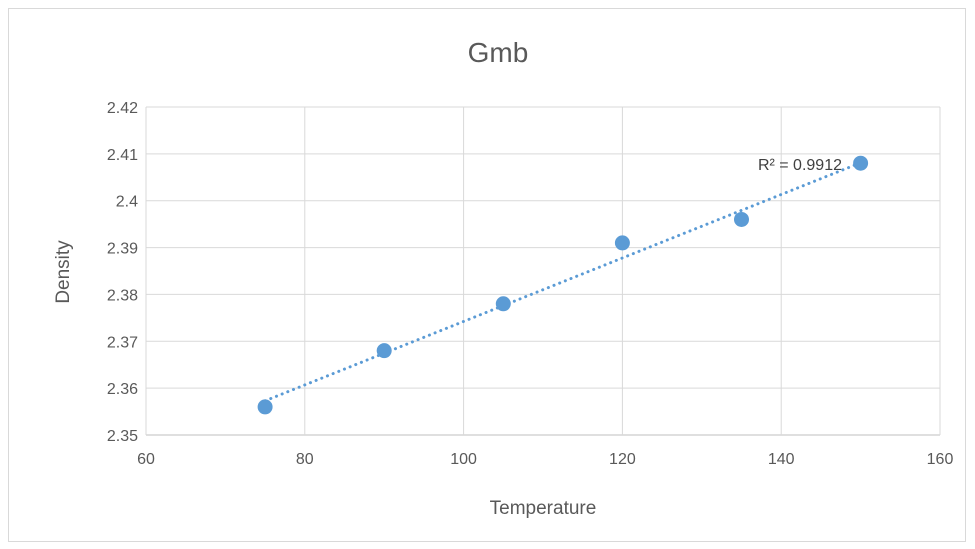  What do you see at coordinates (622, 459) in the screenshot?
I see `x-tick-label: 120` at bounding box center [622, 459].